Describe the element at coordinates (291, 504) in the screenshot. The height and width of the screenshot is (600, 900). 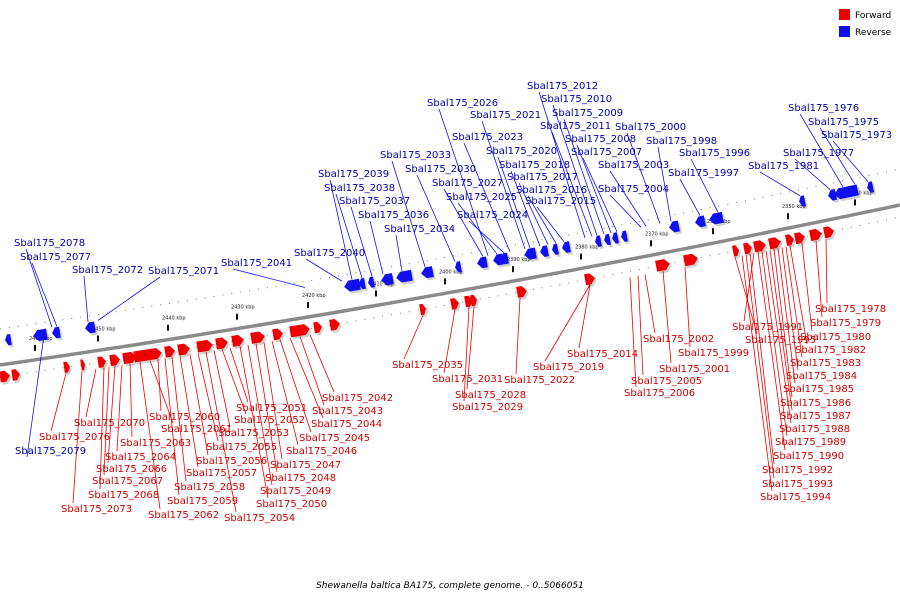
I see `gene-label: Sbal175_2050` at that location.